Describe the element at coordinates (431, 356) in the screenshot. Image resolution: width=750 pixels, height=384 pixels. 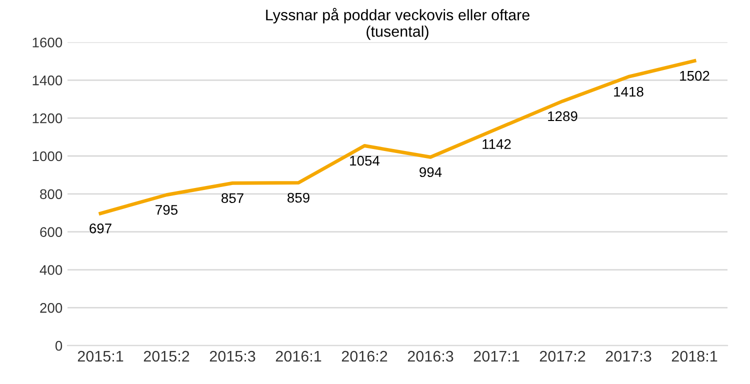
I see `x-tick-label: 2016:3` at that location.